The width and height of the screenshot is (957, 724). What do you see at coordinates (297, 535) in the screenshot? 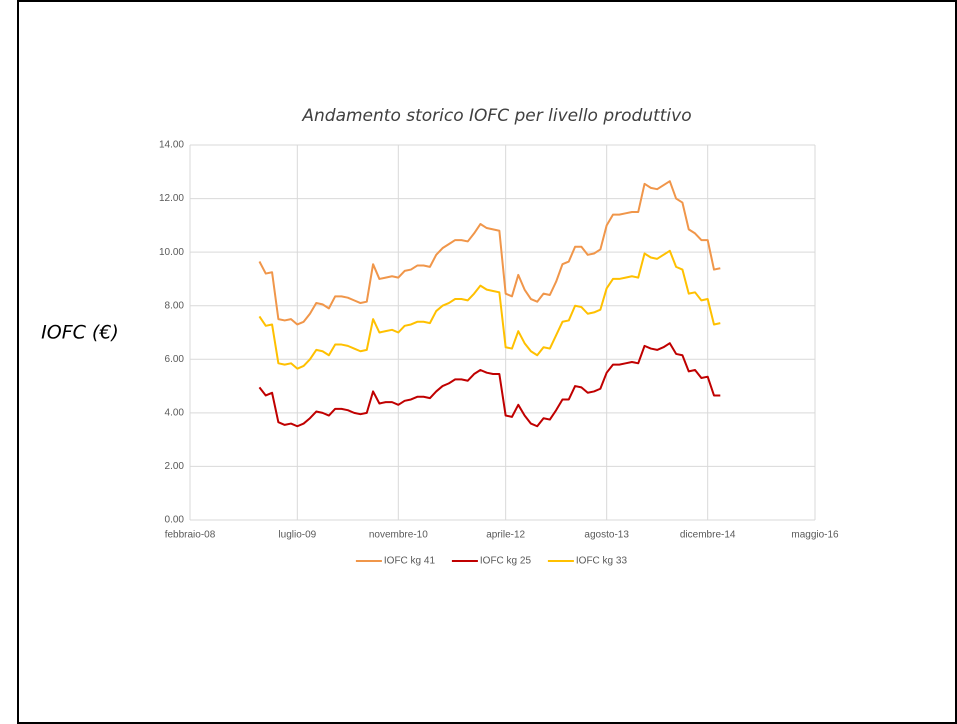
I see `x-tick-label: luglio-09` at bounding box center [297, 535].